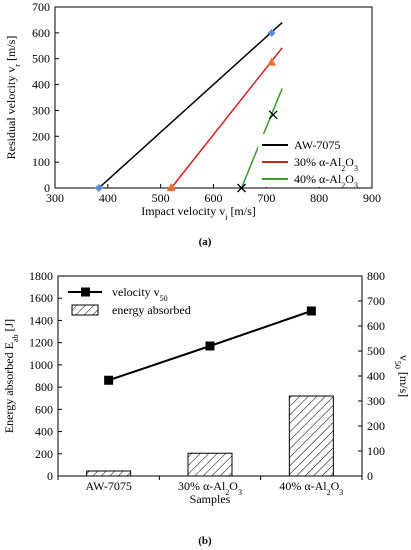 The height and width of the screenshot is (550, 411). What do you see at coordinates (214, 198) in the screenshot?
I see `x-tick-label-a: 600` at bounding box center [214, 198].